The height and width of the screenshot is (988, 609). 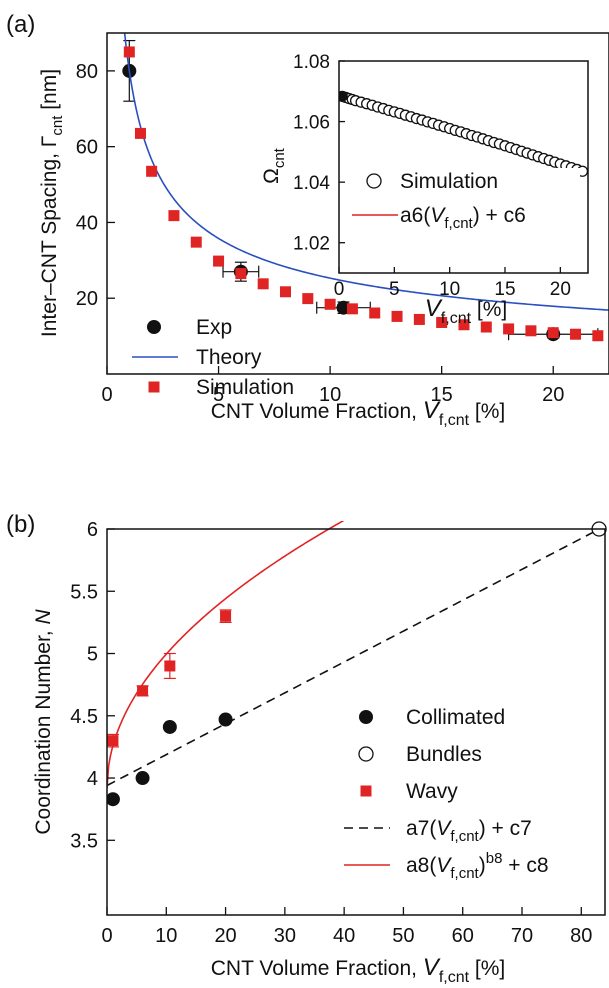 What do you see at coordinates (358, 970) in the screenshot?
I see `x-axis-label-b: CNT Volume Fraction, Vf,cnt [%]` at bounding box center [358, 970].